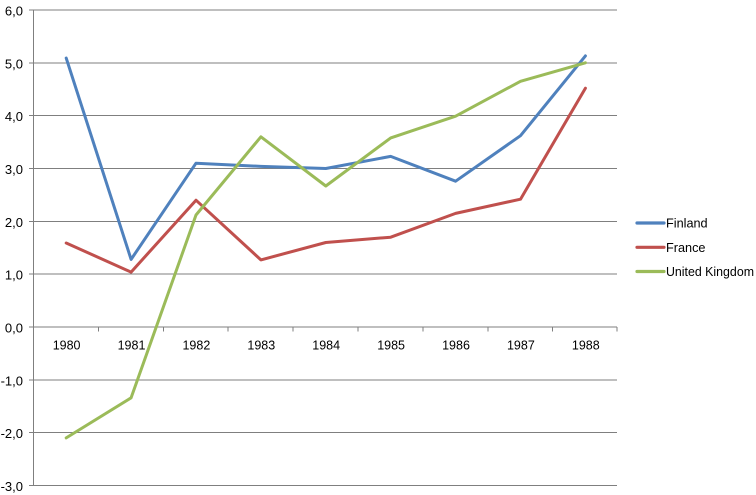 The height and width of the screenshot is (495, 756). What do you see at coordinates (687, 224) in the screenshot?
I see `svg-text: Finland` at bounding box center [687, 224].